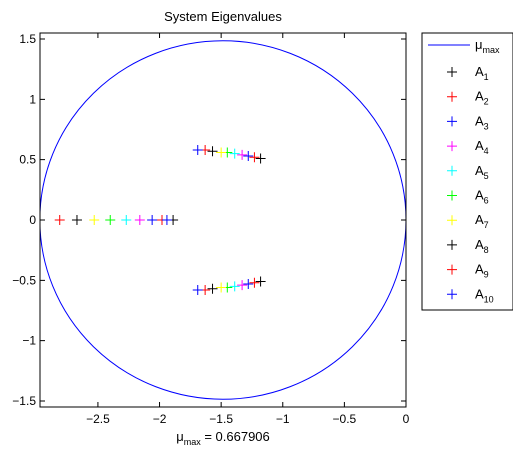  Describe the element at coordinates (482, 73) in the screenshot. I see `legend-label-a1: A1` at that location.